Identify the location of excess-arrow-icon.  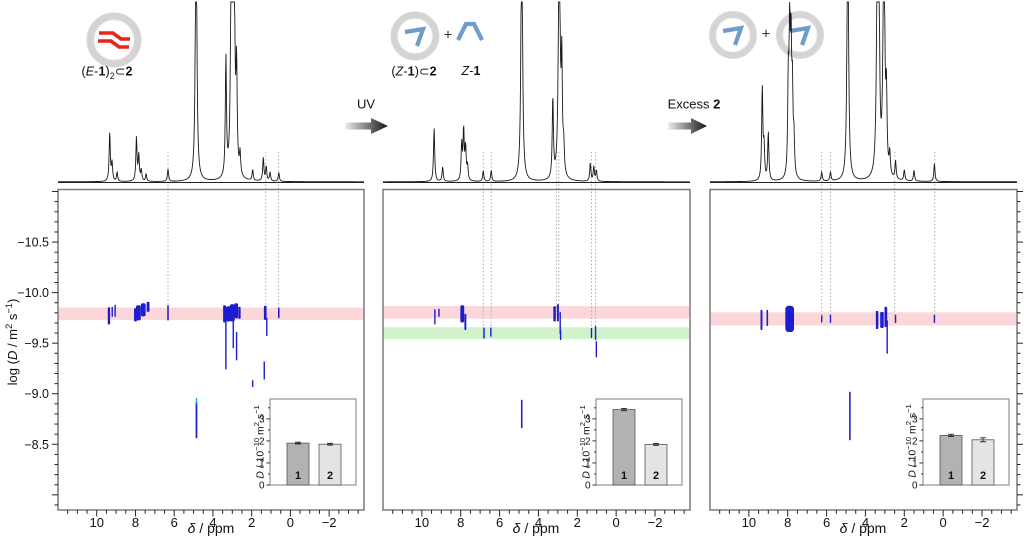
(687, 126).